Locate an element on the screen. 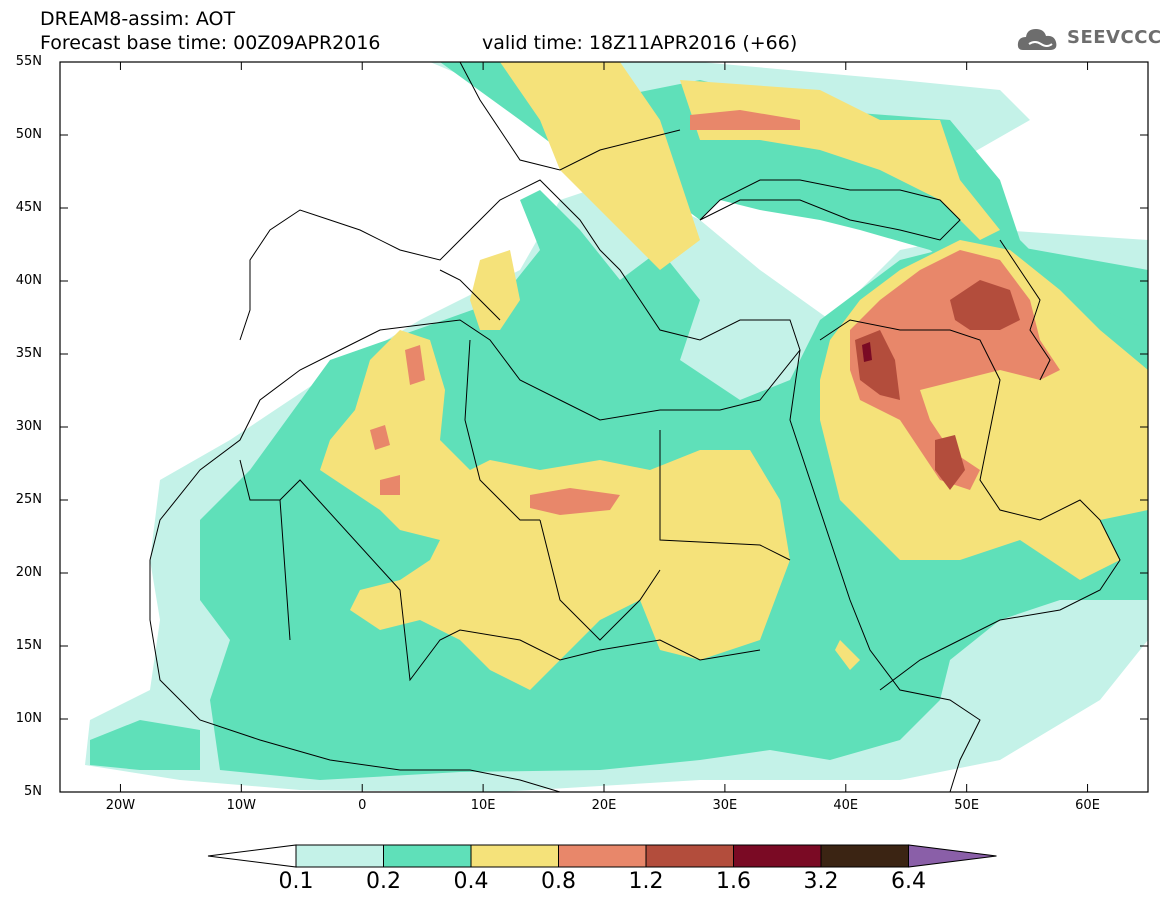 The image size is (1165, 905). colorbar-level-label: 0.8 is located at coordinates (558, 881).